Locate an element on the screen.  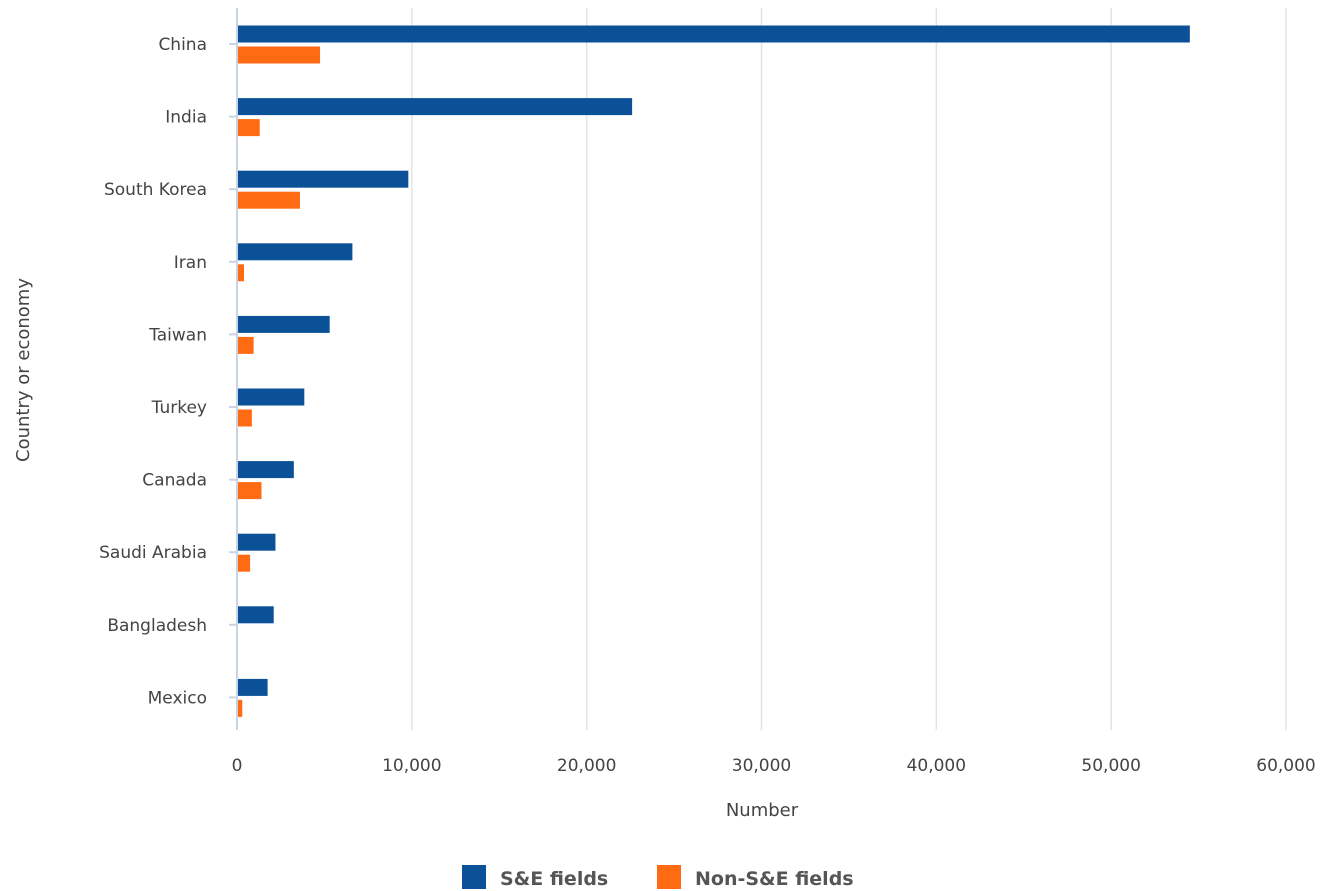
legend-label: S&E fields is located at coordinates (554, 879).